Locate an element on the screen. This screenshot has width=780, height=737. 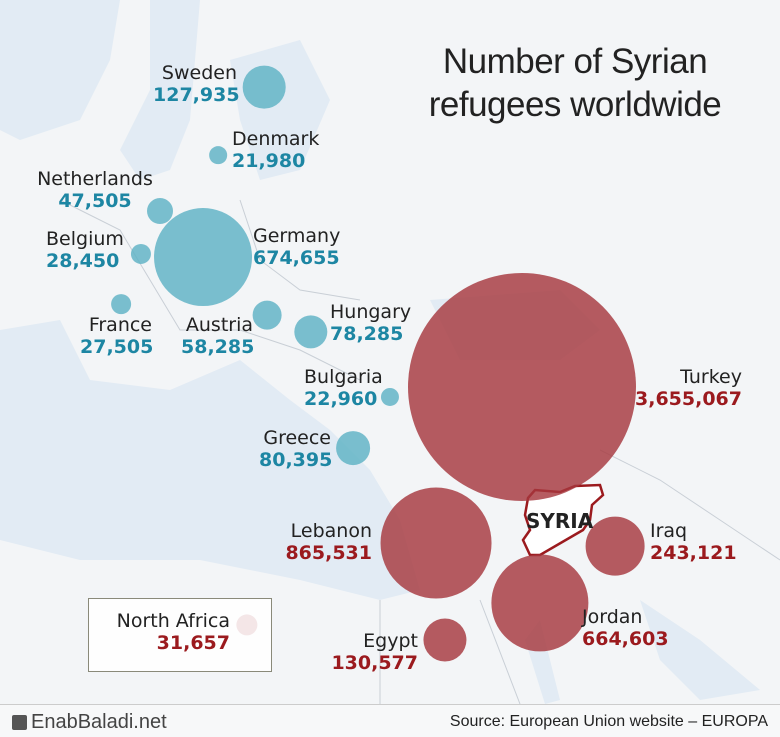
country-name: Belgium is located at coordinates (85, 239).